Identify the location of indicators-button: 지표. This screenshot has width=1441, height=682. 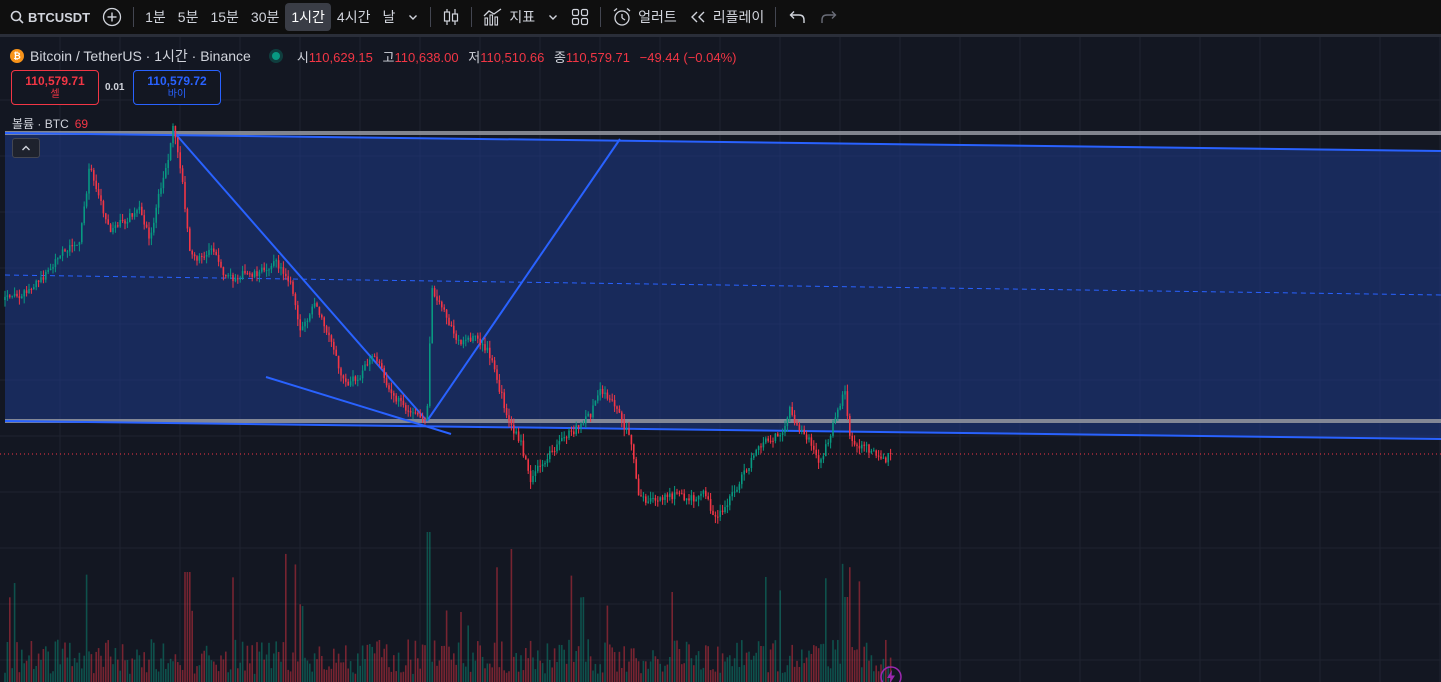
(509, 17).